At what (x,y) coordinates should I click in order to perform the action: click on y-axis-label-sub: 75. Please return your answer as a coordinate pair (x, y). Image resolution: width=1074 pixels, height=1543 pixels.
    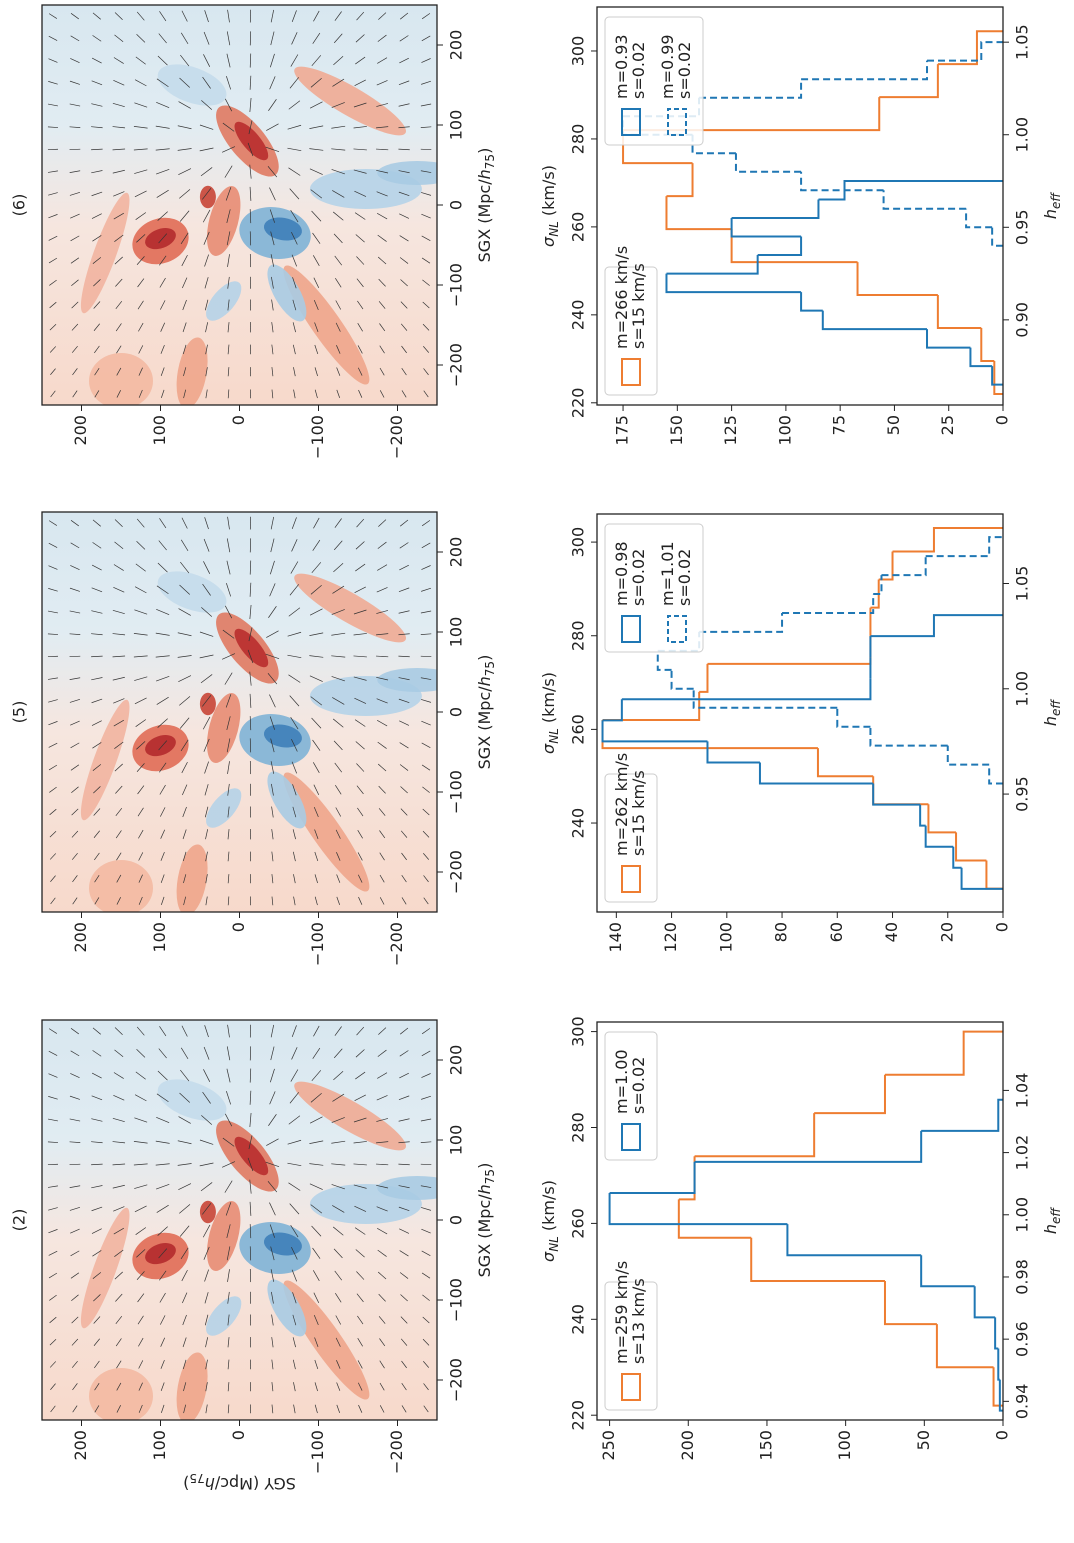
    Looking at the image, I should click on (196, 1479).